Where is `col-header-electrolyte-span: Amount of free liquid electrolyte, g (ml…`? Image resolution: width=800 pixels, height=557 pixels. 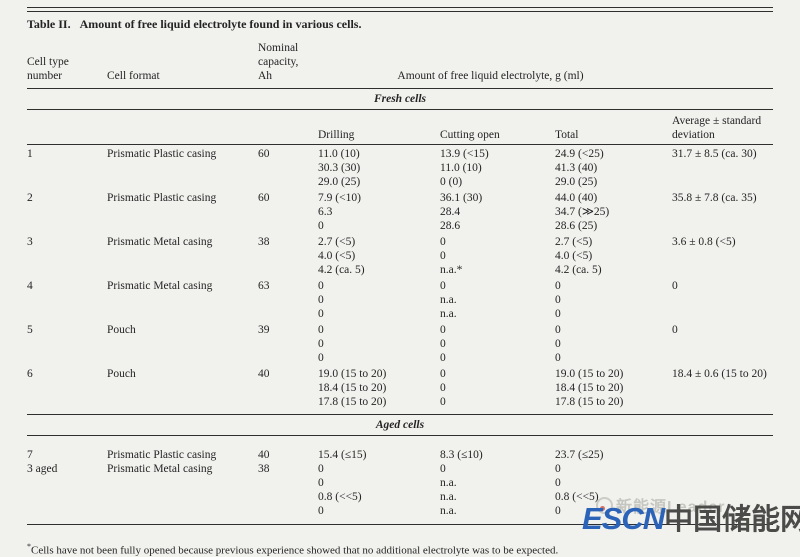 col-header-electrolyte-span: Amount of free liquid electrolyte, g (ml… is located at coordinates (490, 76).